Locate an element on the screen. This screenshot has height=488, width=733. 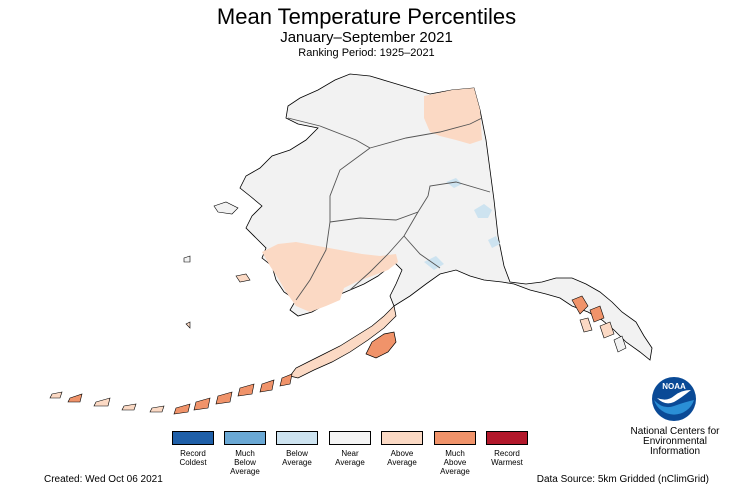
map-subtitle: January–September 2021 is located at coordinates (366, 37).